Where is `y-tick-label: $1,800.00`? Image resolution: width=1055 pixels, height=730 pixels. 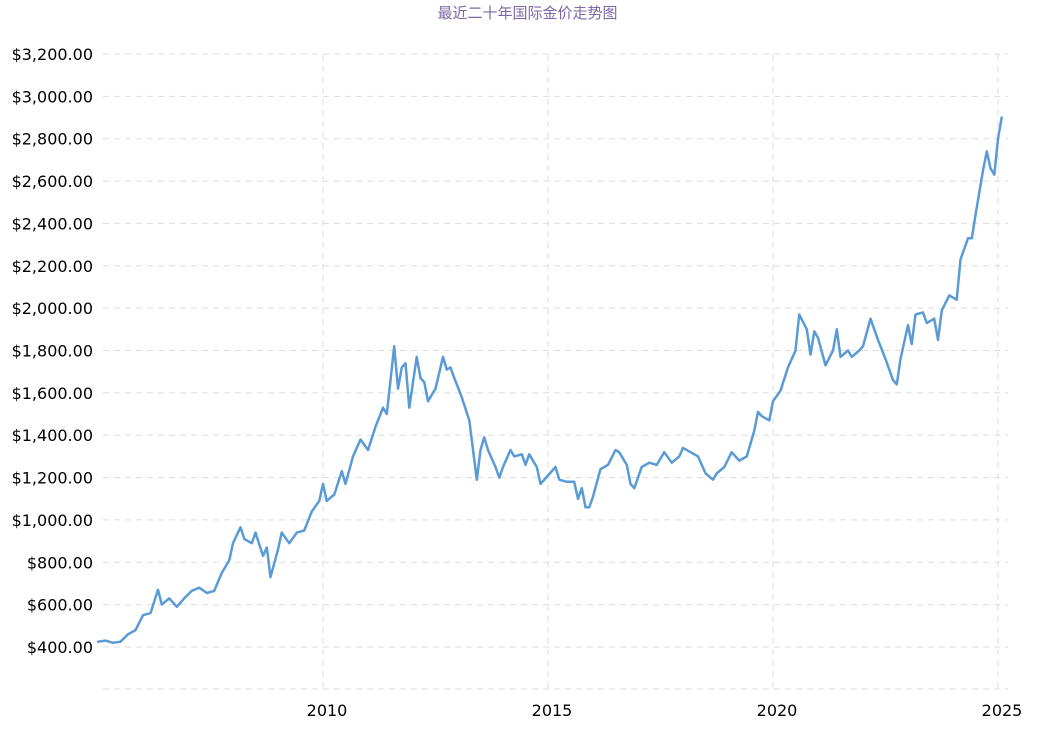
y-tick-label: $1,800.00 is located at coordinates (52, 351).